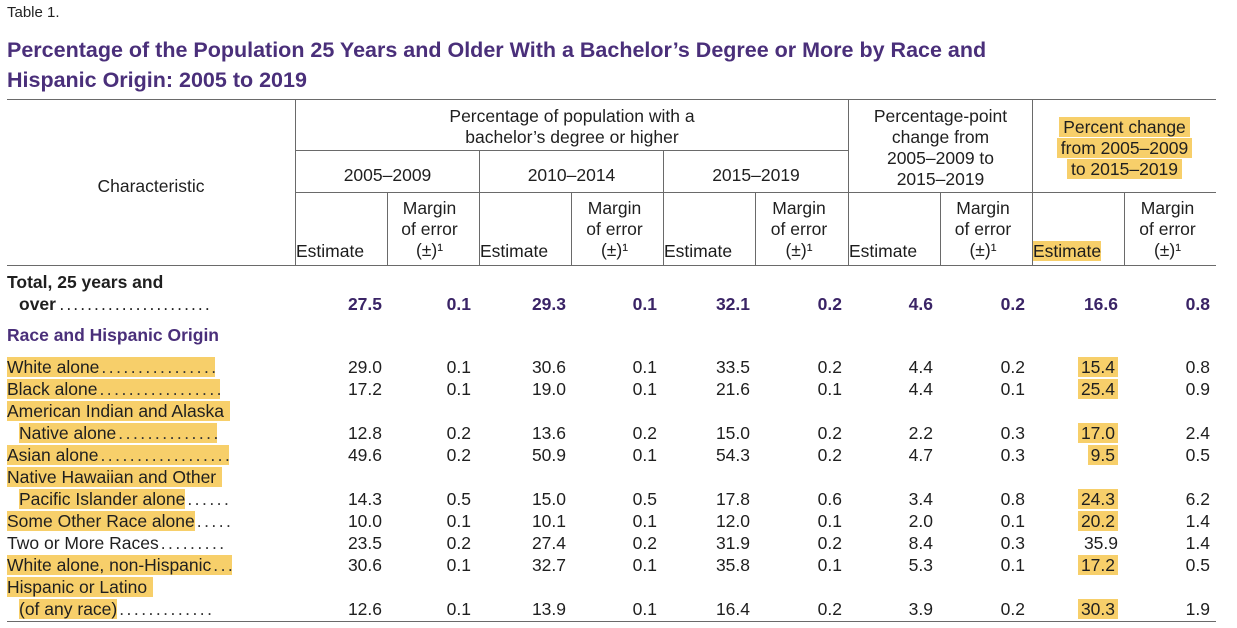  Describe the element at coordinates (1097, 499) in the screenshot. I see `highlighted-value: 24.3` at that location.